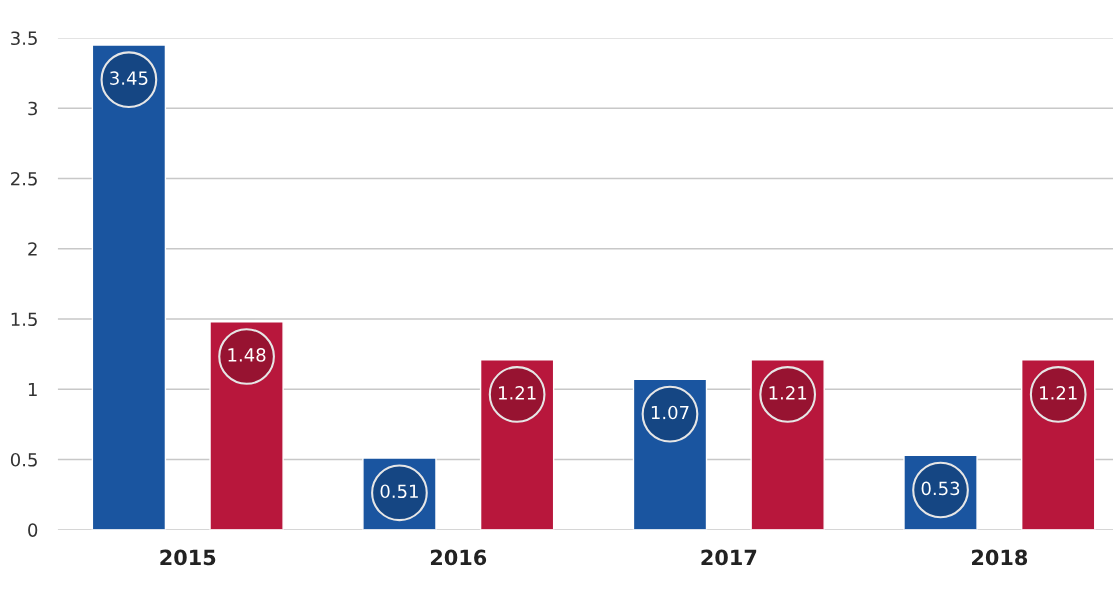  What do you see at coordinates (129, 287) in the screenshot?
I see `bar` at bounding box center [129, 287].